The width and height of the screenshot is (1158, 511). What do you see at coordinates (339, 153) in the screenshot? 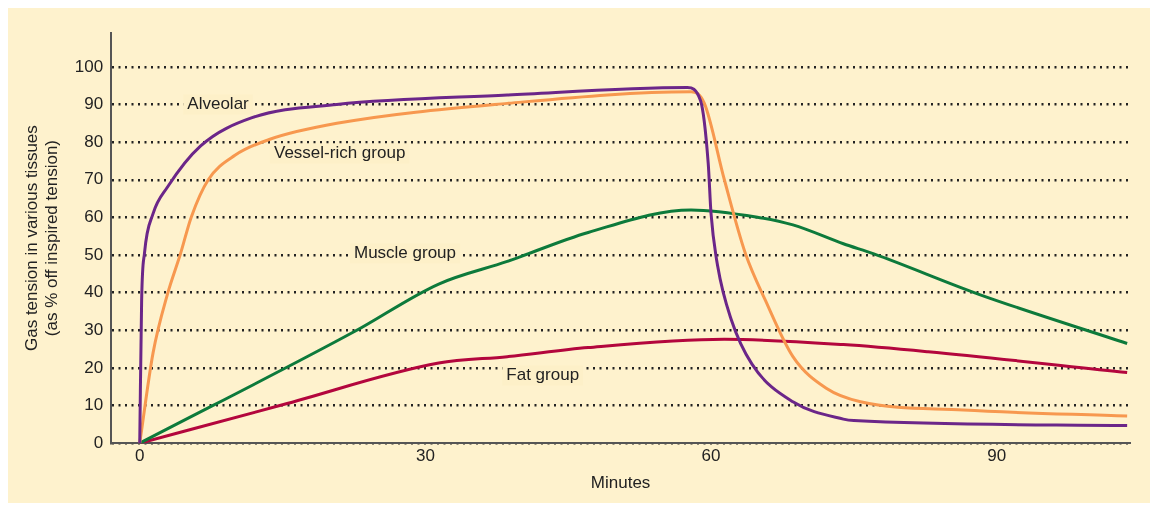
I see `series-label: Vessel-rich group` at bounding box center [339, 153].